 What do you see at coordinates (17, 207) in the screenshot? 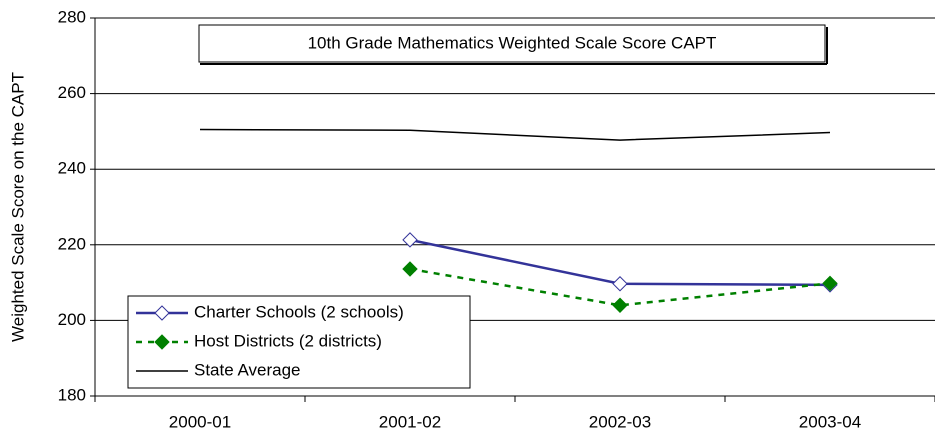
I see `y-axis-label: Weighted Scale Score on the CAPT` at bounding box center [17, 207].